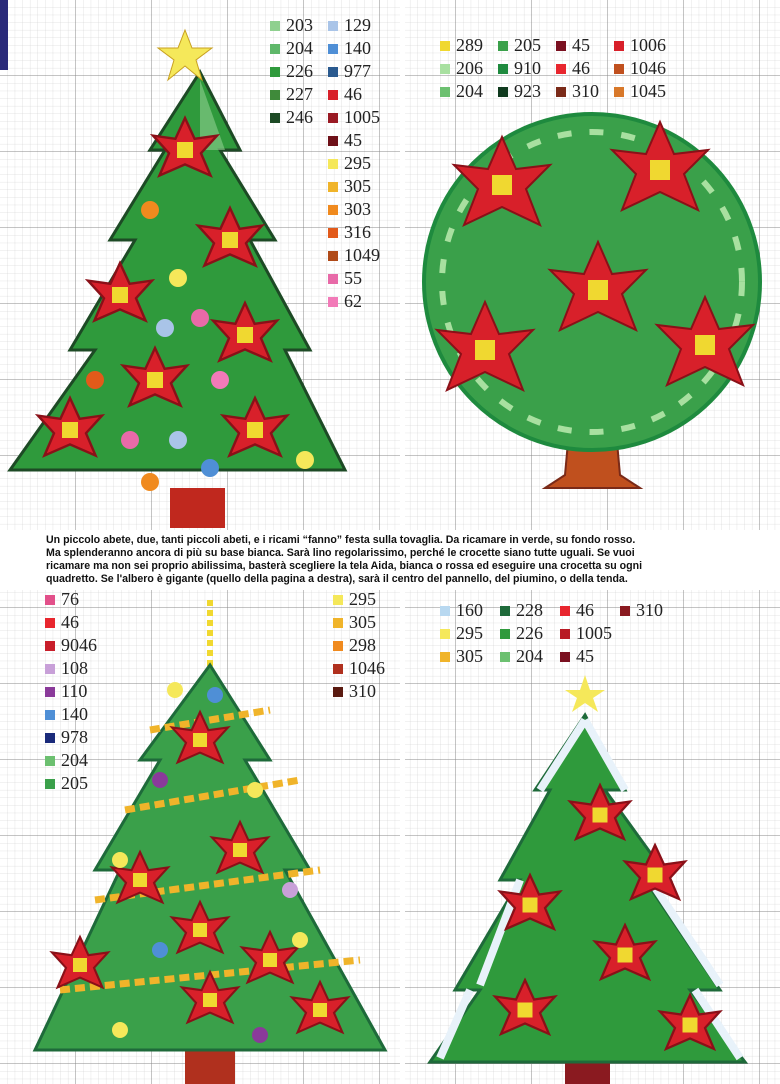 Image resolution: width=780 pixels, height=1084 pixels. I want to click on thread-code: 1005, so click(362, 117).